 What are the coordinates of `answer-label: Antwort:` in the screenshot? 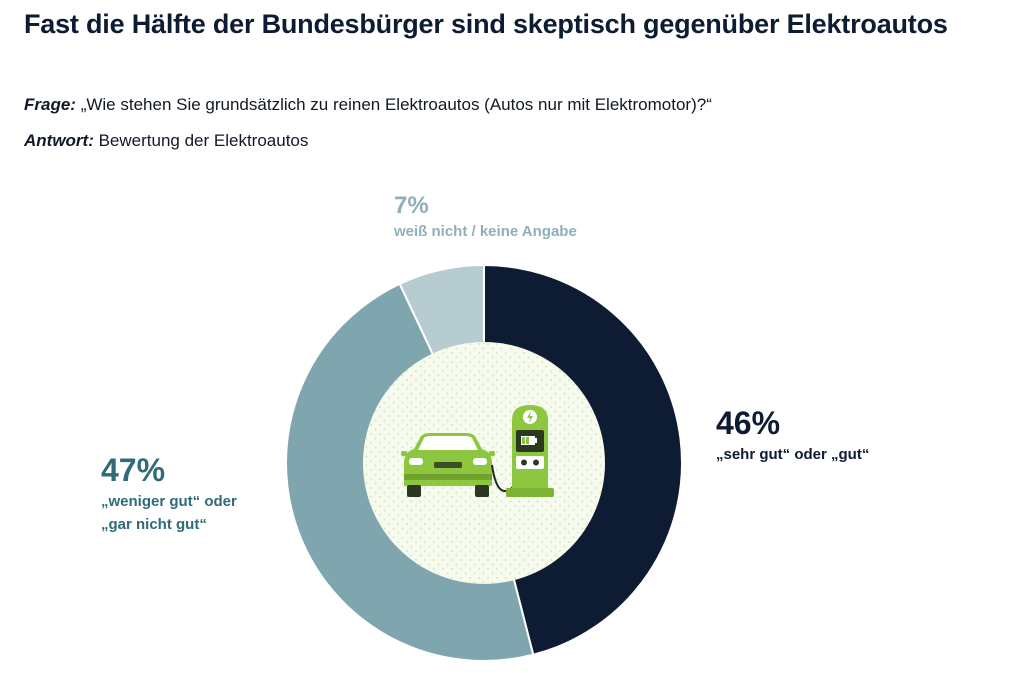 It's located at (59, 140).